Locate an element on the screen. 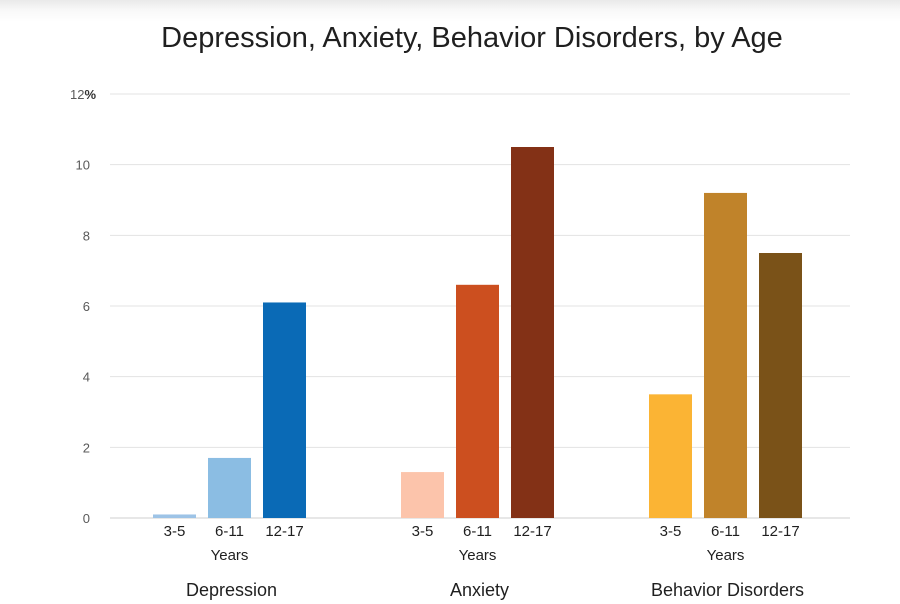  group-label: Behavior Disorders is located at coordinates (727, 590).